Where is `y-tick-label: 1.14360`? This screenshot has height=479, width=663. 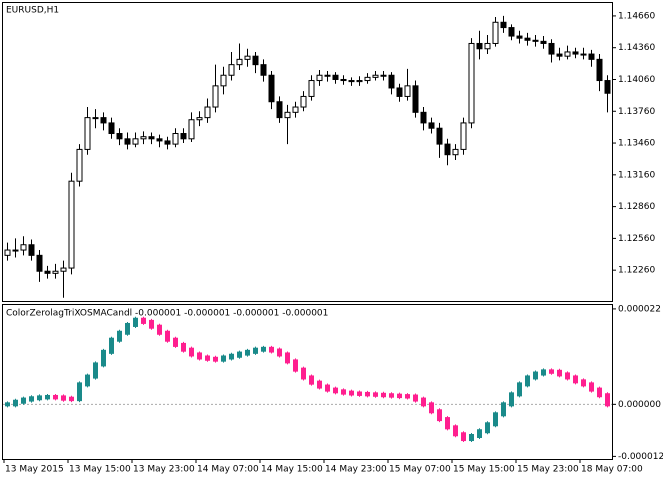 y-tick-label: 1.14360 is located at coordinates (636, 48).